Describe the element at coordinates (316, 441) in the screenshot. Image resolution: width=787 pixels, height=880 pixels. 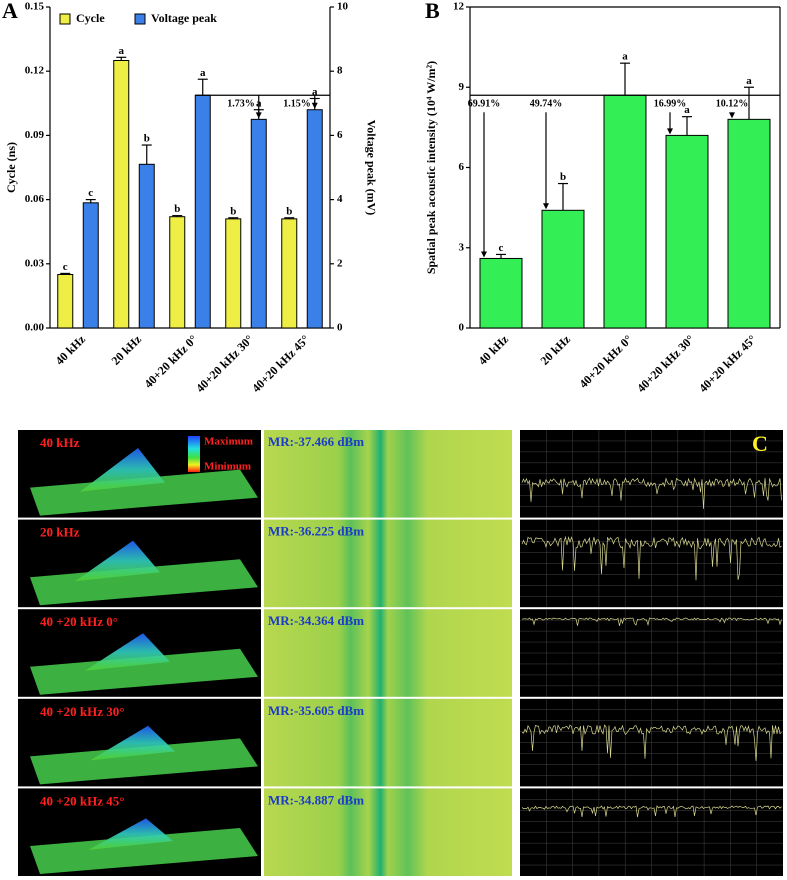
I see `mr-label: MR:-37.466 dBm` at that location.